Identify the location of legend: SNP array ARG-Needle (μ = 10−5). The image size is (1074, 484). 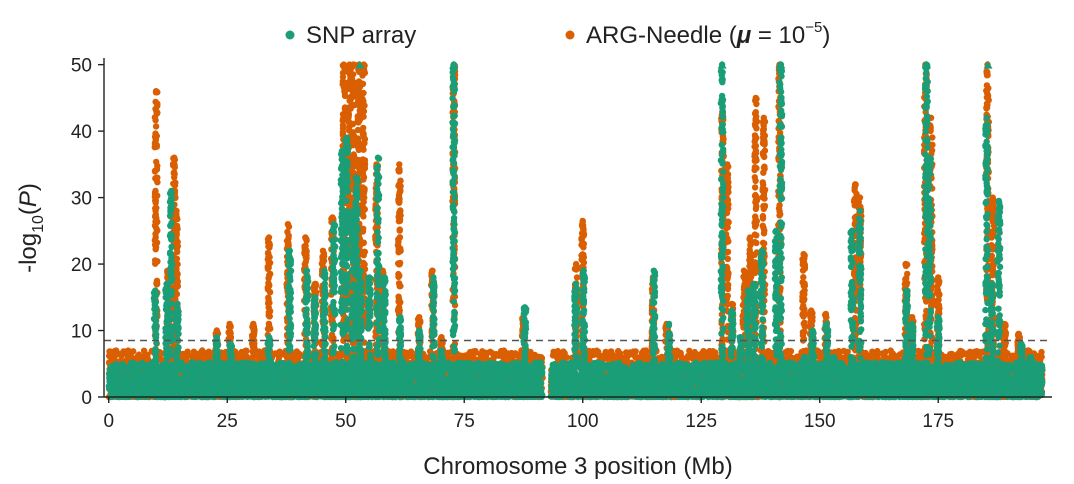
(557, 34).